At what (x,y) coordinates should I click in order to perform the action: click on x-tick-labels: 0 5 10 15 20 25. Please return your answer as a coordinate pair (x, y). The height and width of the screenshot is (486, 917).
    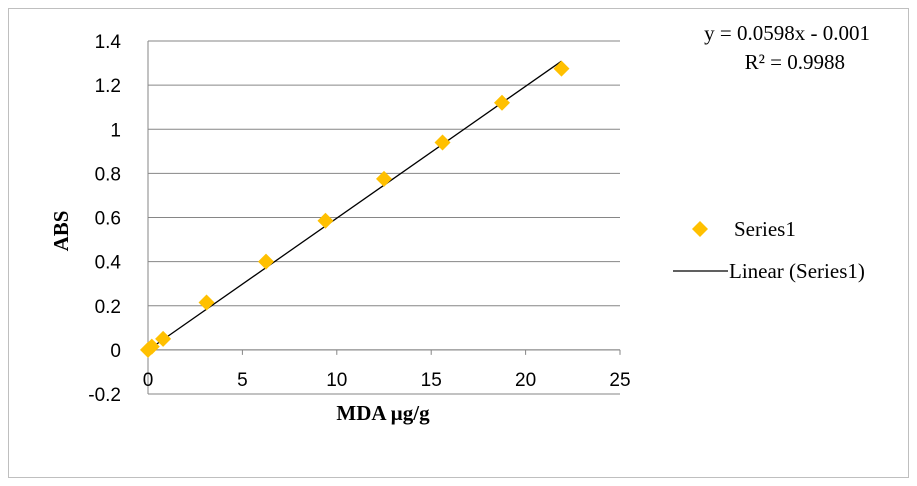
    Looking at the image, I should click on (387, 380).